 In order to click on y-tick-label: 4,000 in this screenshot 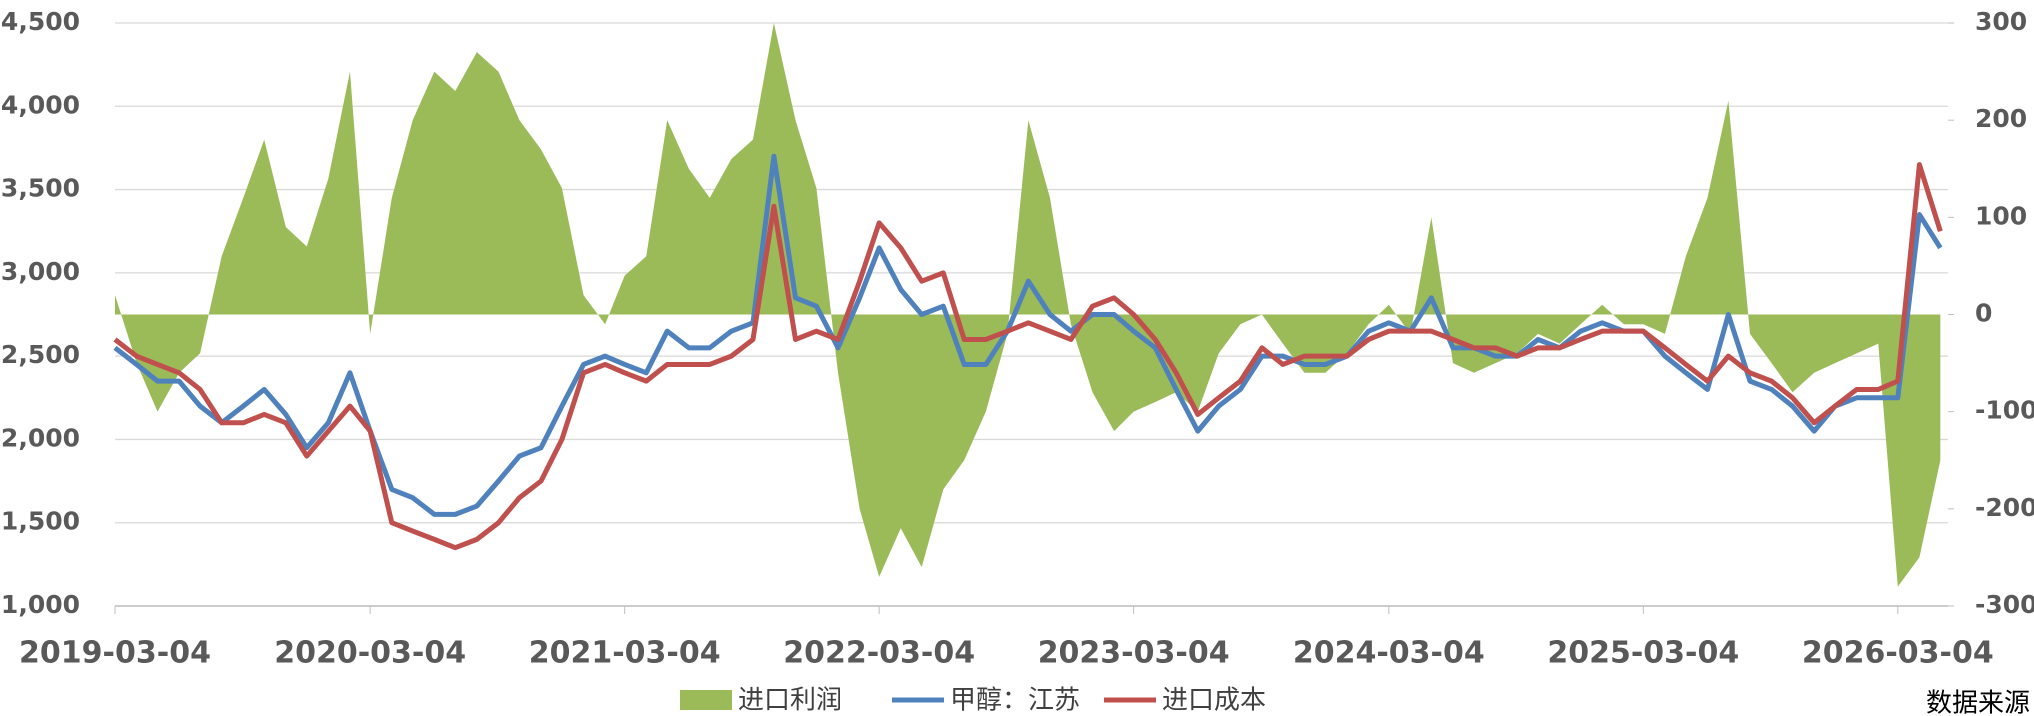, I will do `click(40, 104)`.